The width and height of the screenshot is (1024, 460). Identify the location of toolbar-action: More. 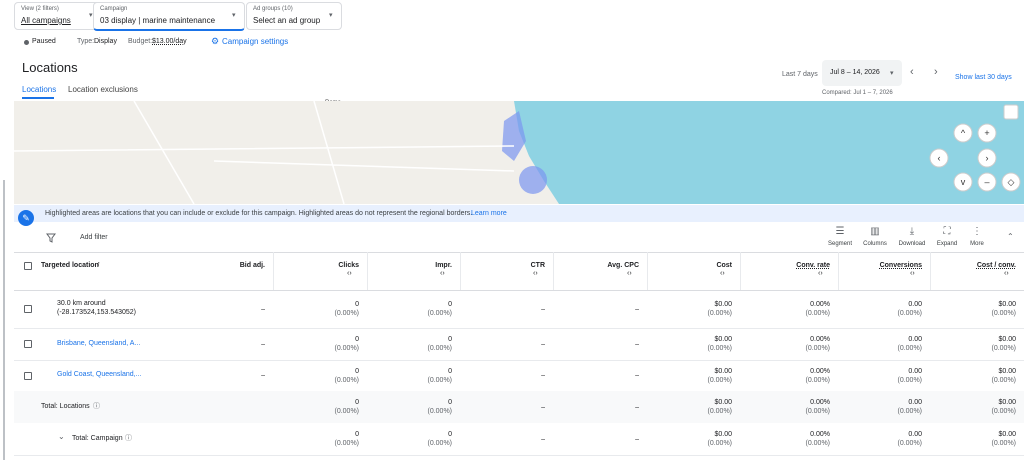
(977, 244).